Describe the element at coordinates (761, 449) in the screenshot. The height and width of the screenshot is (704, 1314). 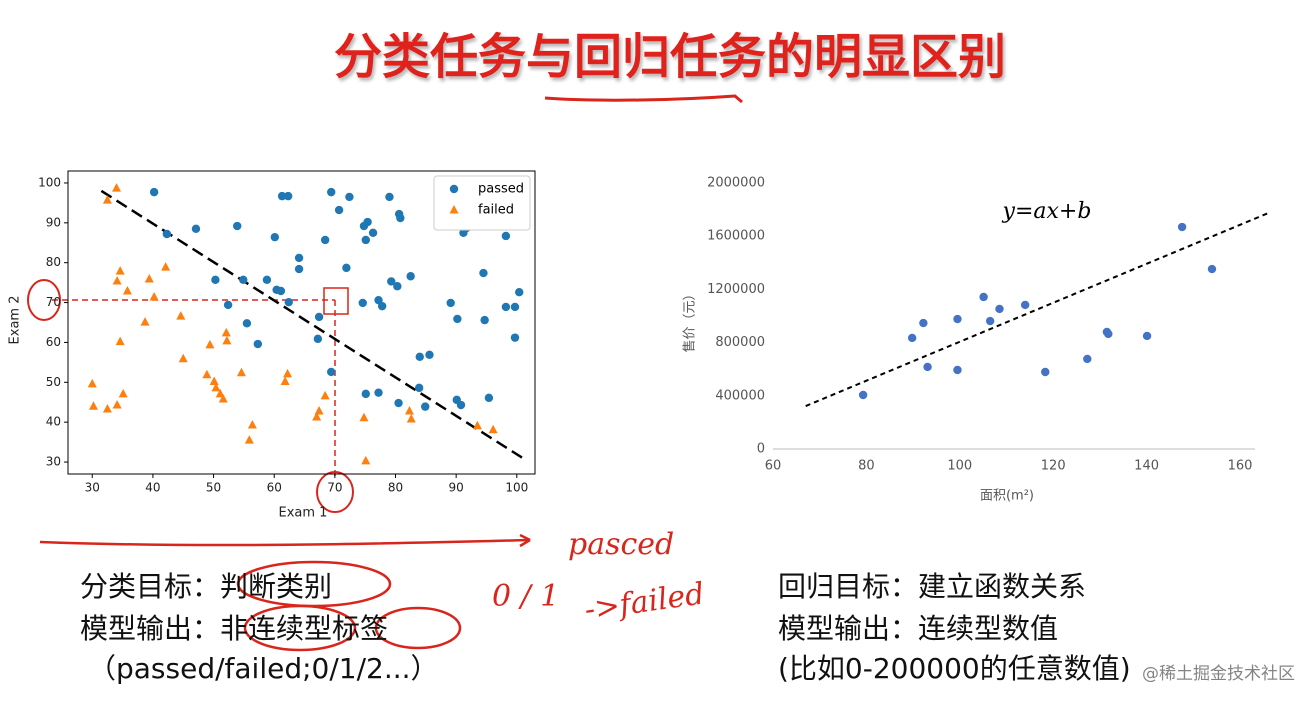
I see `y-tick-label: 0` at that location.